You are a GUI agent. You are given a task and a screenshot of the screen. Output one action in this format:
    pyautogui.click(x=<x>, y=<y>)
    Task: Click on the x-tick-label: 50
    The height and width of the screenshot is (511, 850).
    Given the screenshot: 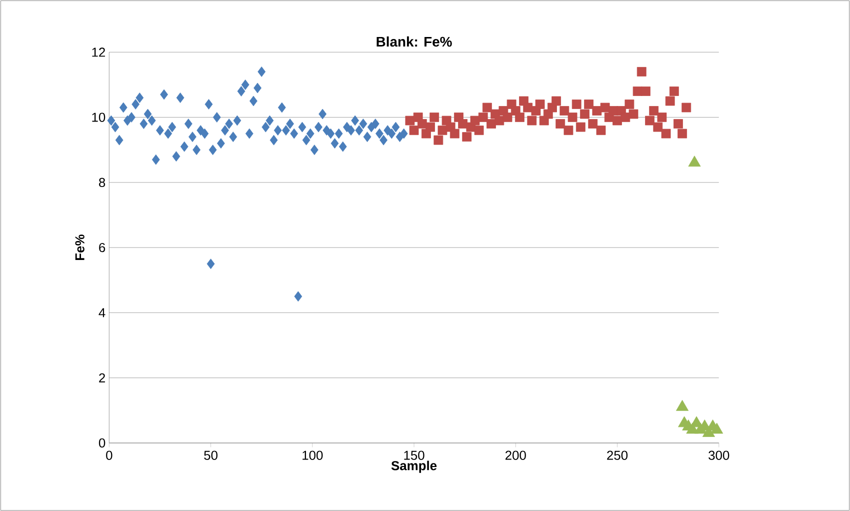 What is the action you would take?
    pyautogui.click(x=211, y=455)
    